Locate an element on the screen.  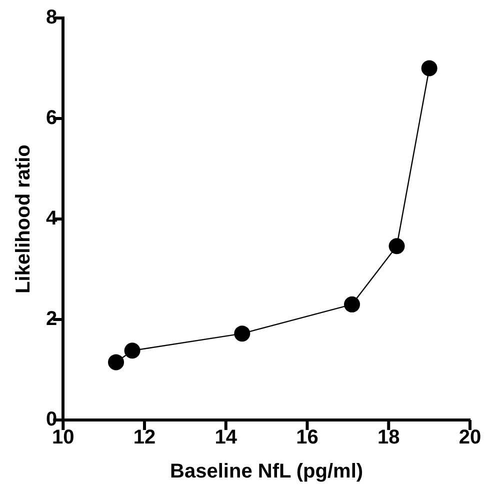
x-tick-label: 16 is located at coordinates (307, 437).